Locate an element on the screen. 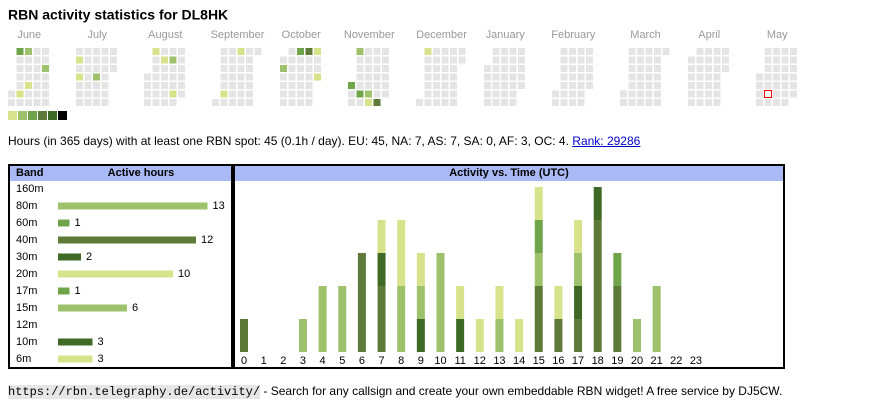 This screenshot has height=407, width=870. band-value: 6 is located at coordinates (135, 308).